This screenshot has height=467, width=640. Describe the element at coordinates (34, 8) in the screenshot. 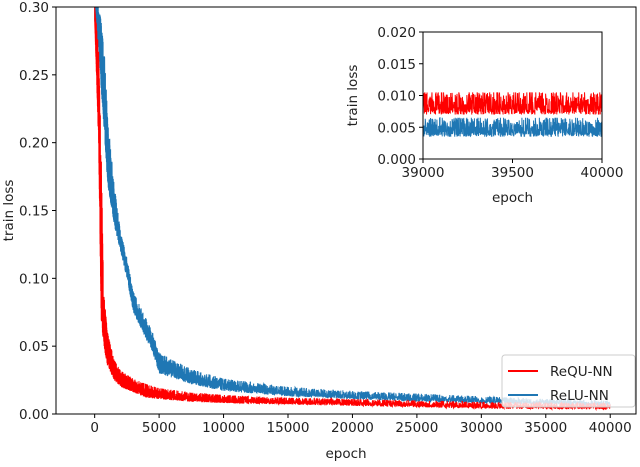

I see `y-tick-label: 0.30` at that location.